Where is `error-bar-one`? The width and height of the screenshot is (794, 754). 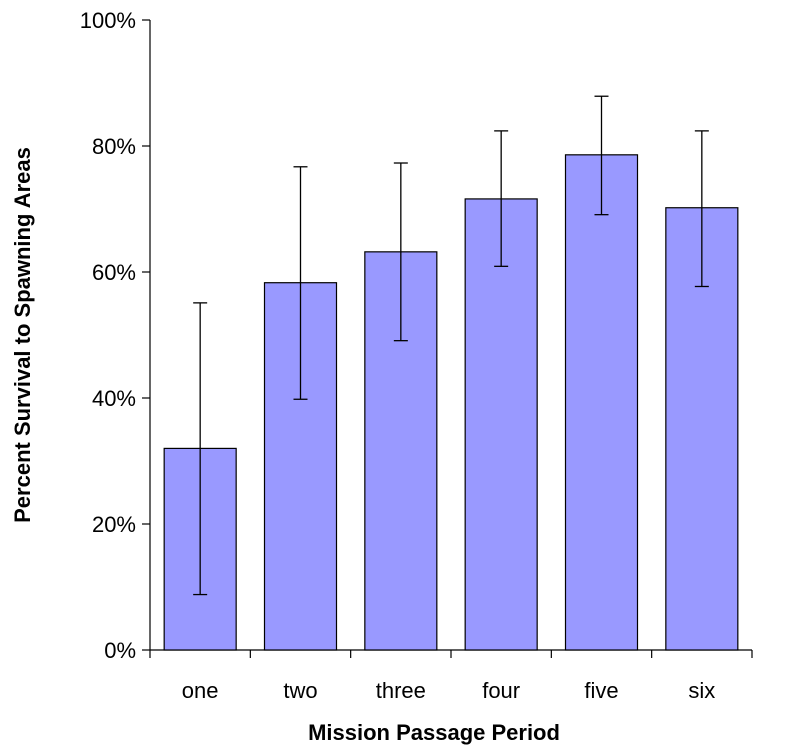
error-bar-one is located at coordinates (200, 449).